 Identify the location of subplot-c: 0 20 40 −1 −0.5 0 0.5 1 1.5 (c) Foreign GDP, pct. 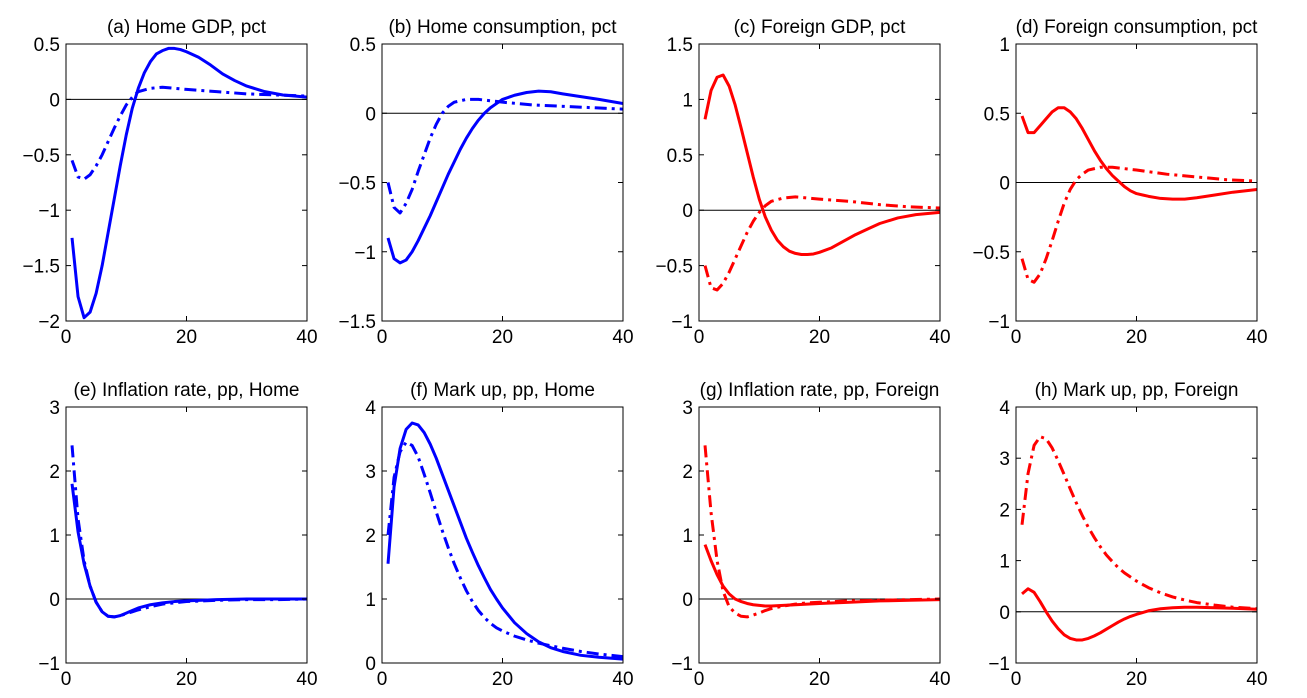
(802, 182).